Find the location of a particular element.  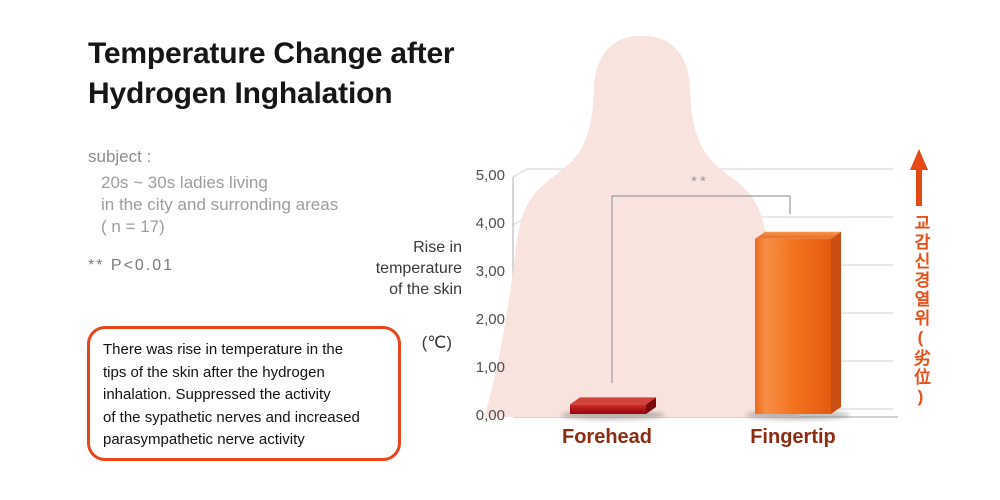

y-tick-0: 0,00 is located at coordinates (490, 415).